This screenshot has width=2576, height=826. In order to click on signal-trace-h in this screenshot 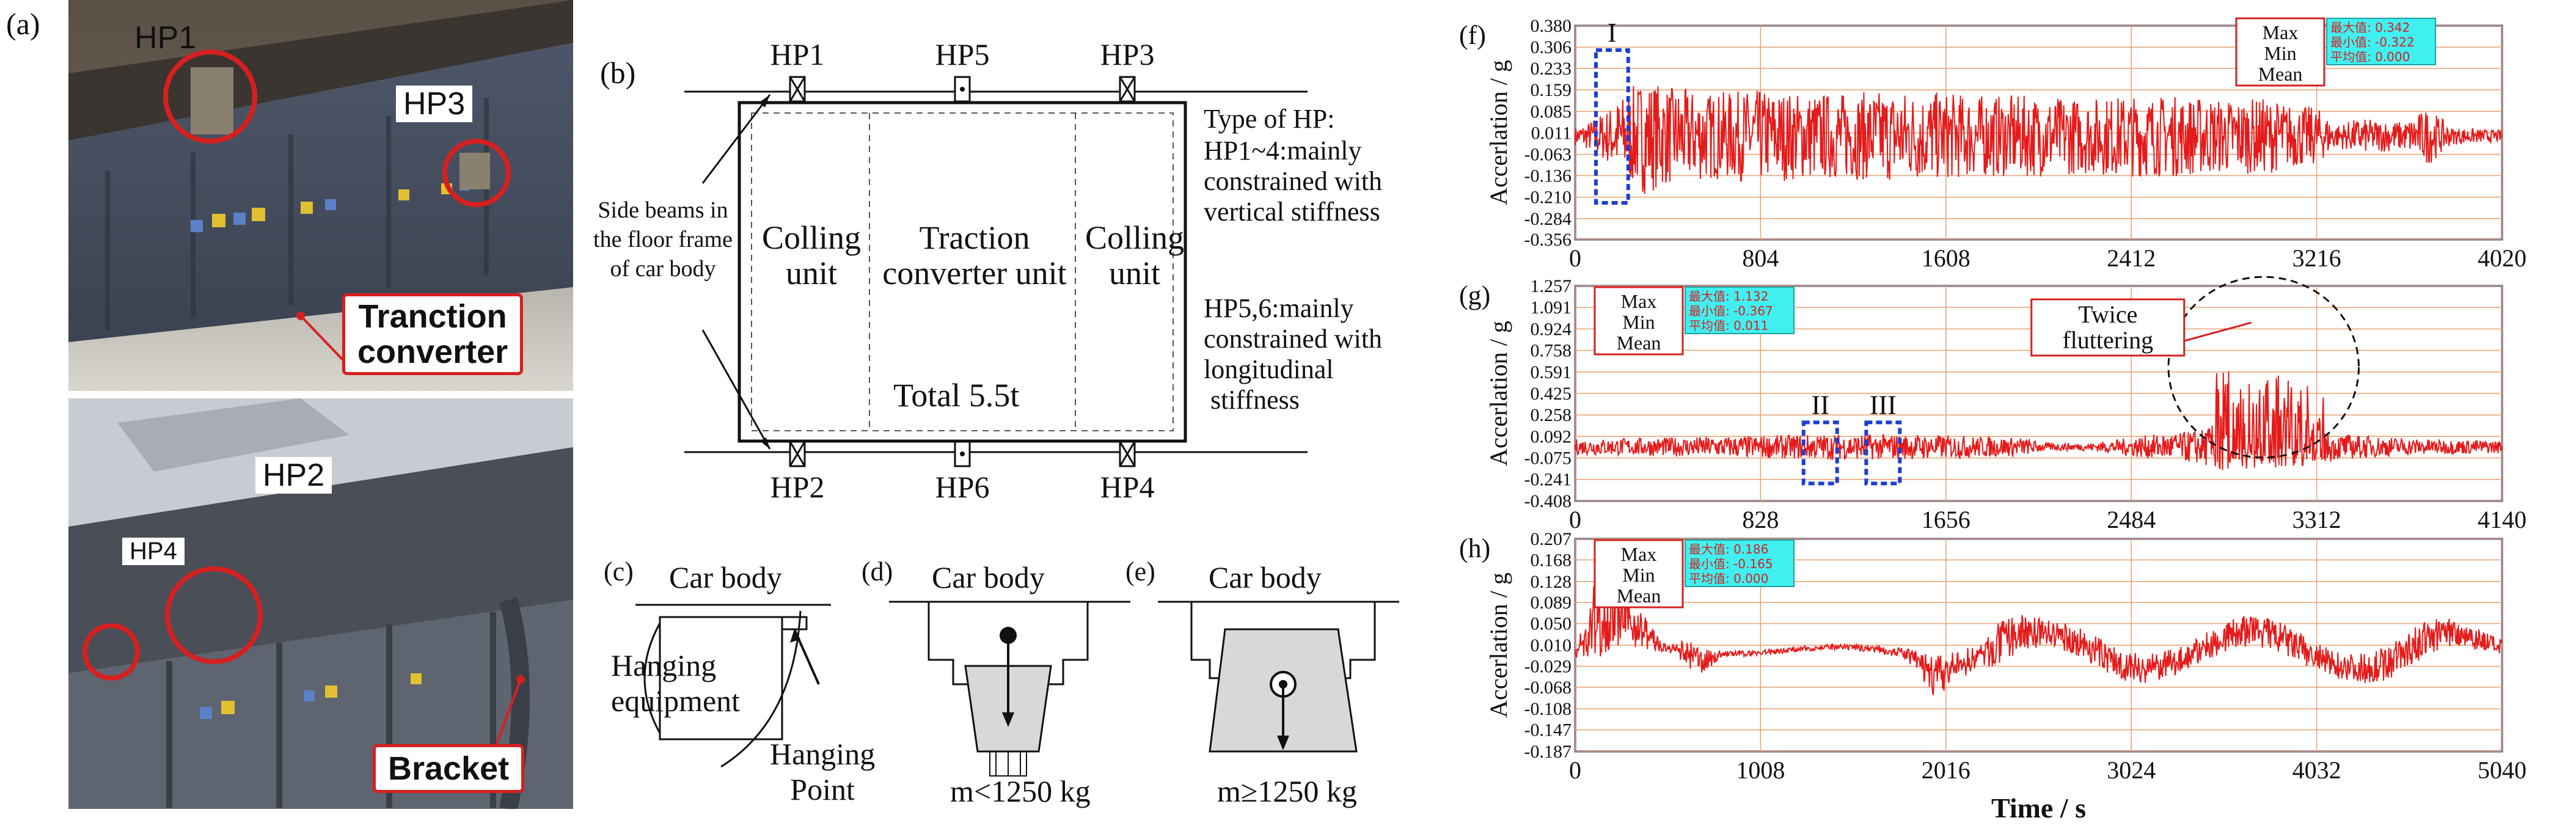, I will do `click(2039, 640)`.